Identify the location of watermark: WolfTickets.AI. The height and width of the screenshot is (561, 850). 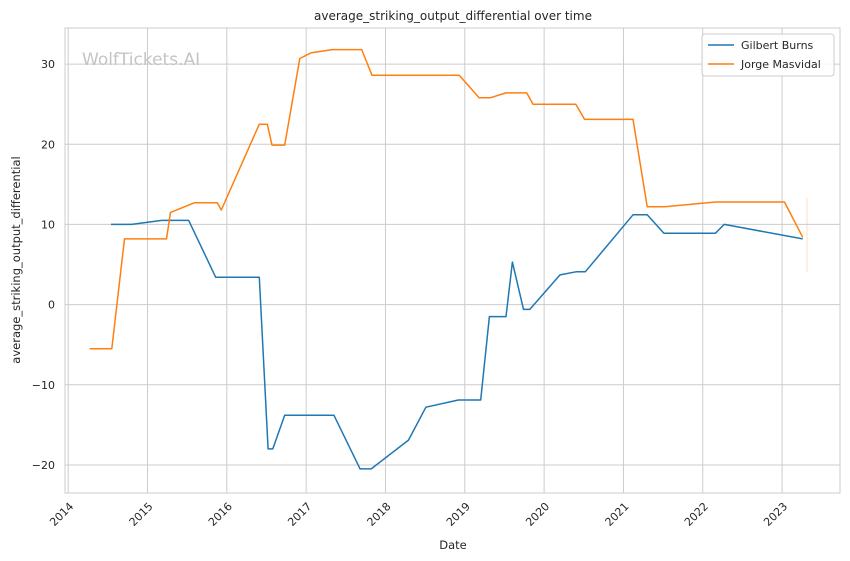
(141, 60).